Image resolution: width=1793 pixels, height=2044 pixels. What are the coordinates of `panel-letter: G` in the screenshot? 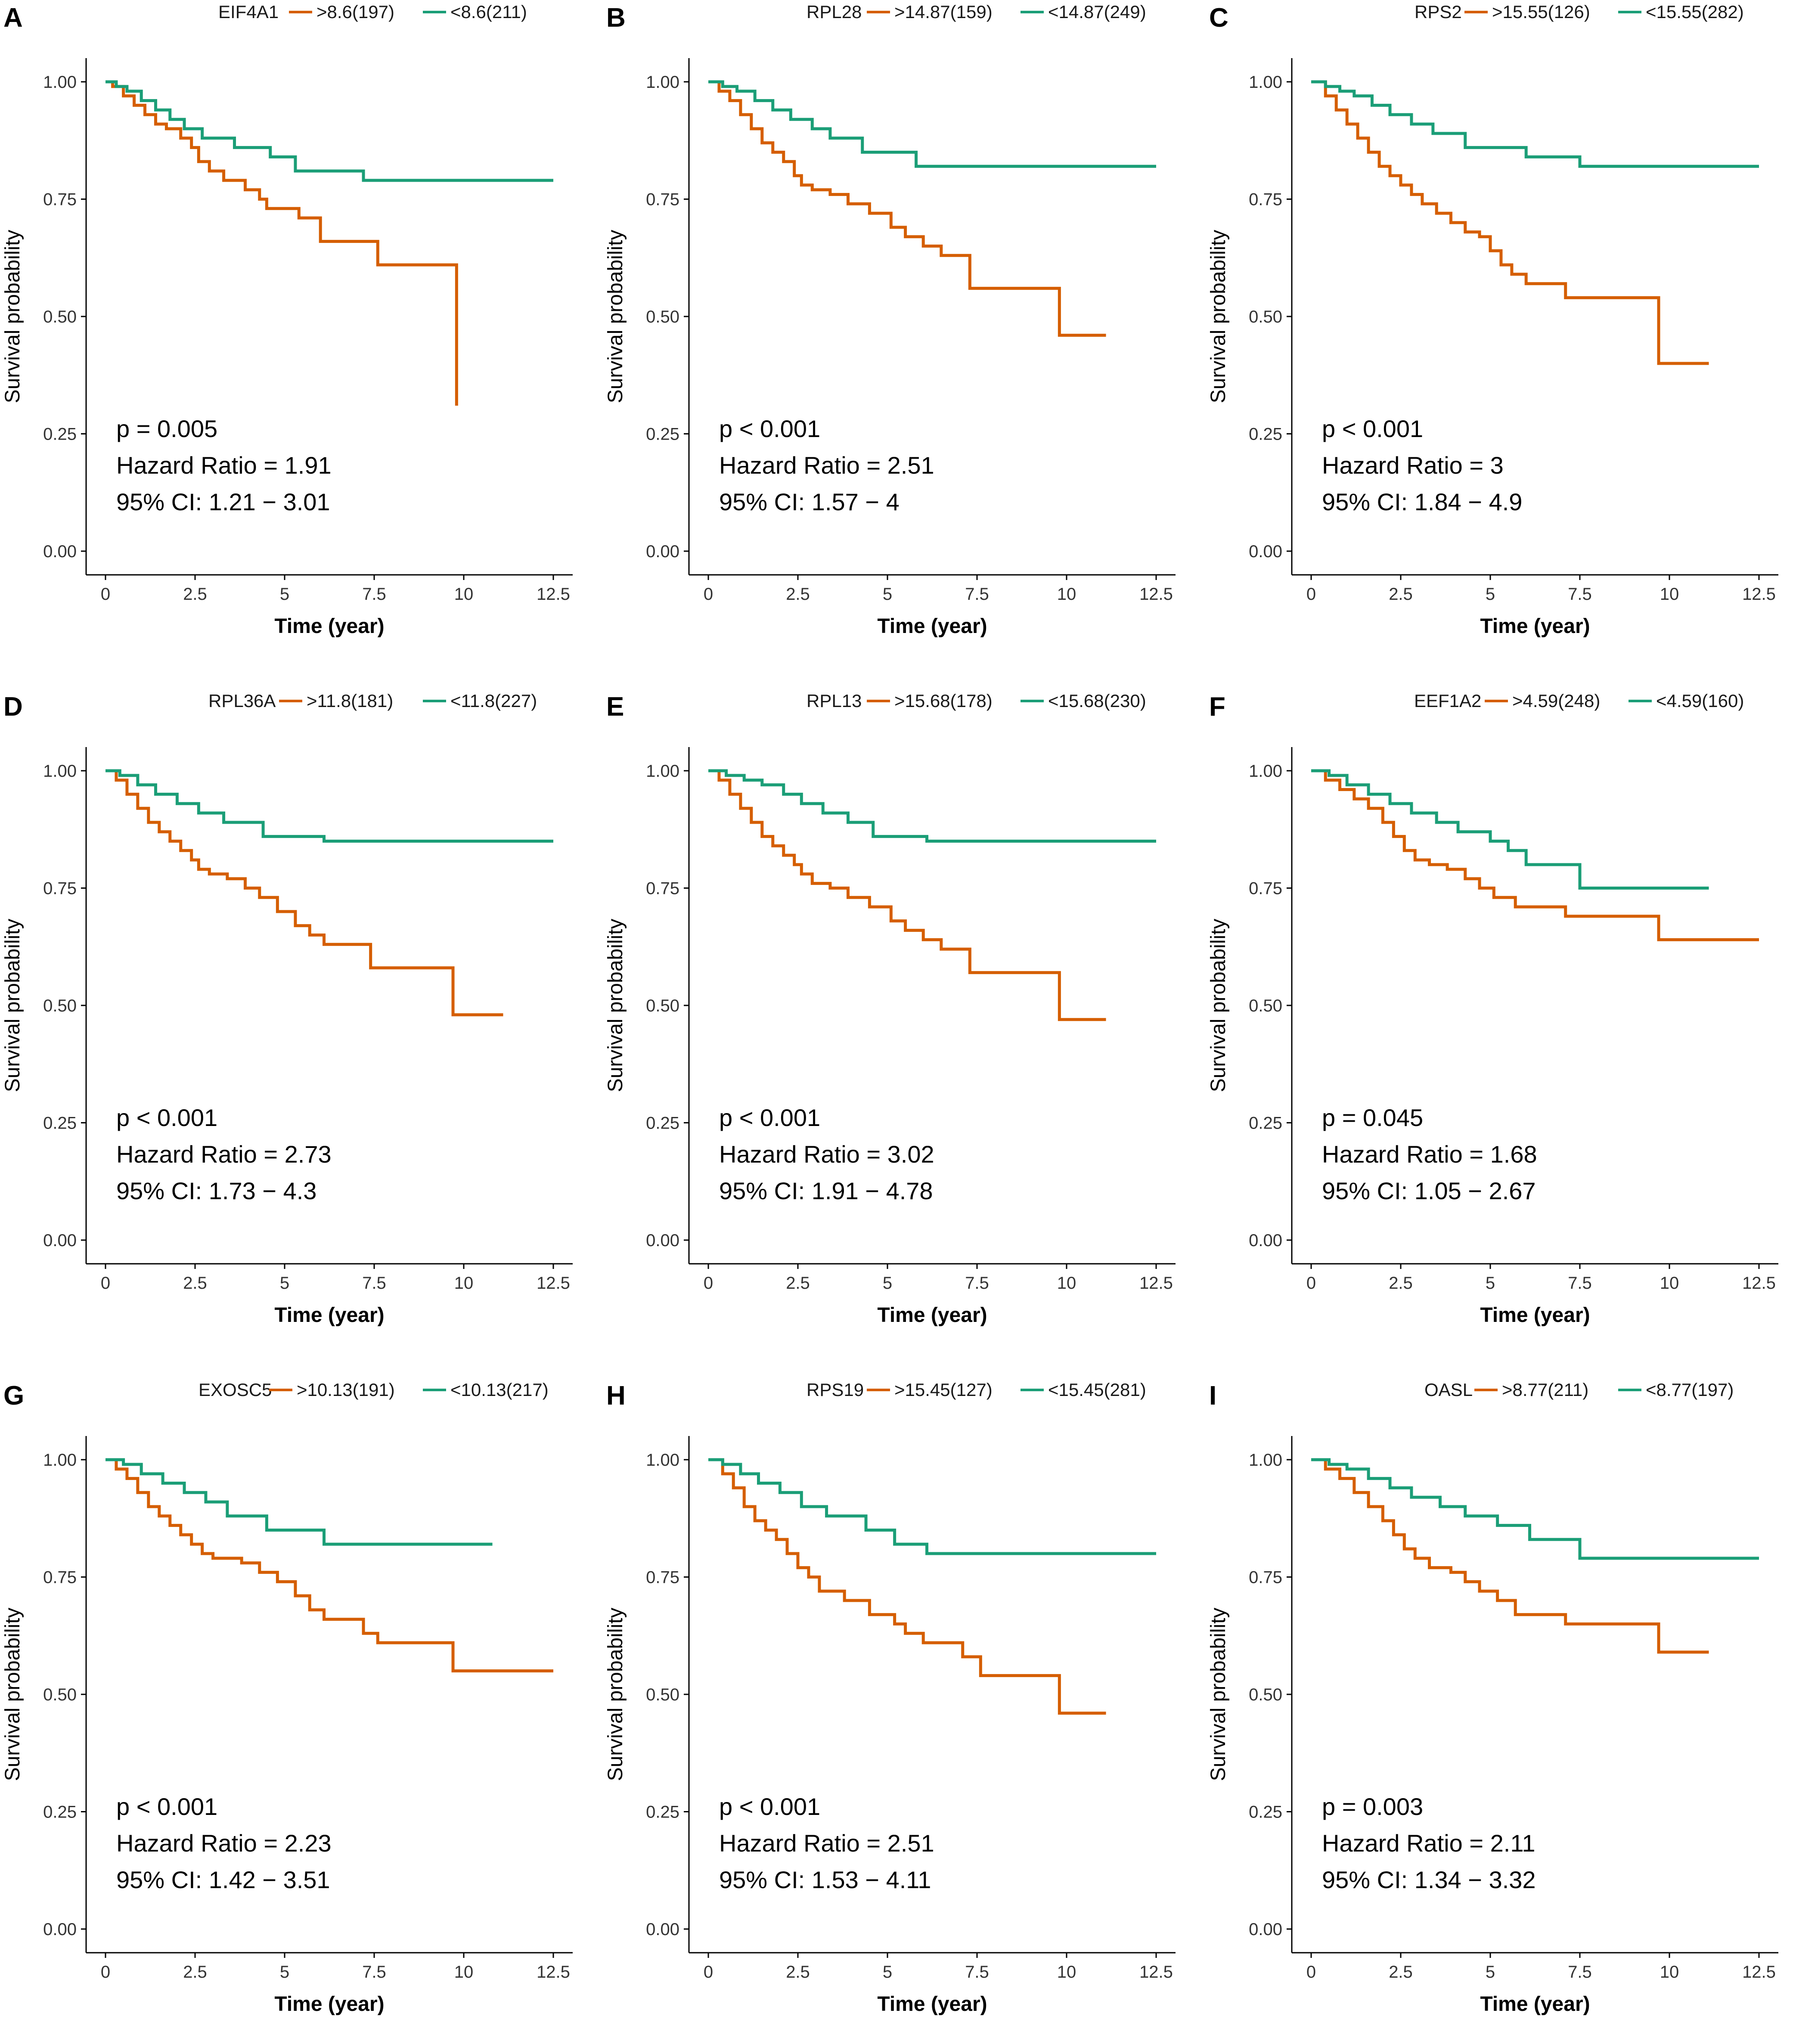 It's located at (13, 1396).